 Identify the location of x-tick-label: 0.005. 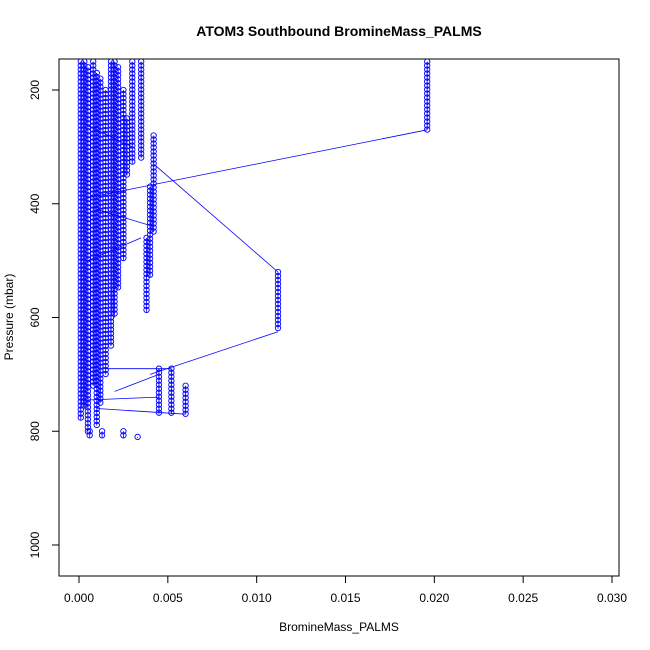
(168, 598).